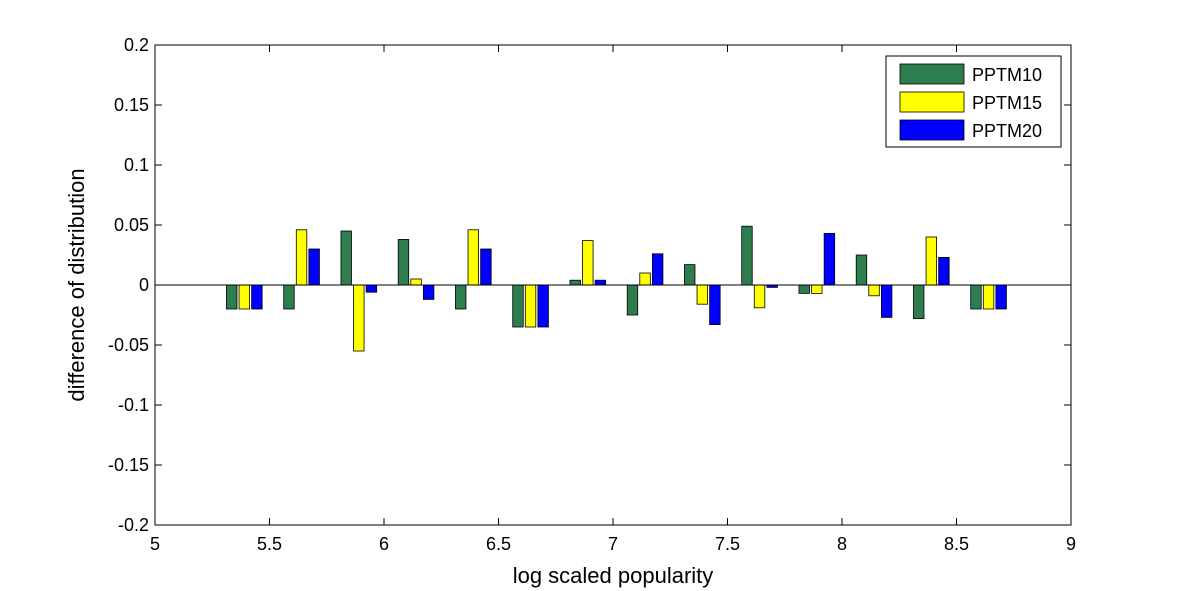  What do you see at coordinates (727, 544) in the screenshot?
I see `x-tick-label: 7.5` at bounding box center [727, 544].